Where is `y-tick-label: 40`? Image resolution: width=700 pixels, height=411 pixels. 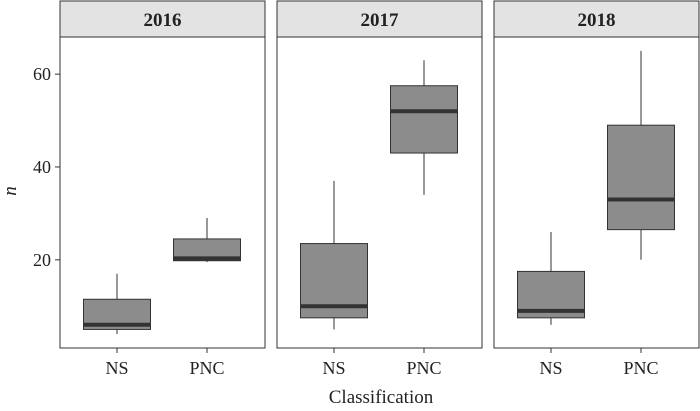 y-tick-label: 40 is located at coordinates (42, 167).